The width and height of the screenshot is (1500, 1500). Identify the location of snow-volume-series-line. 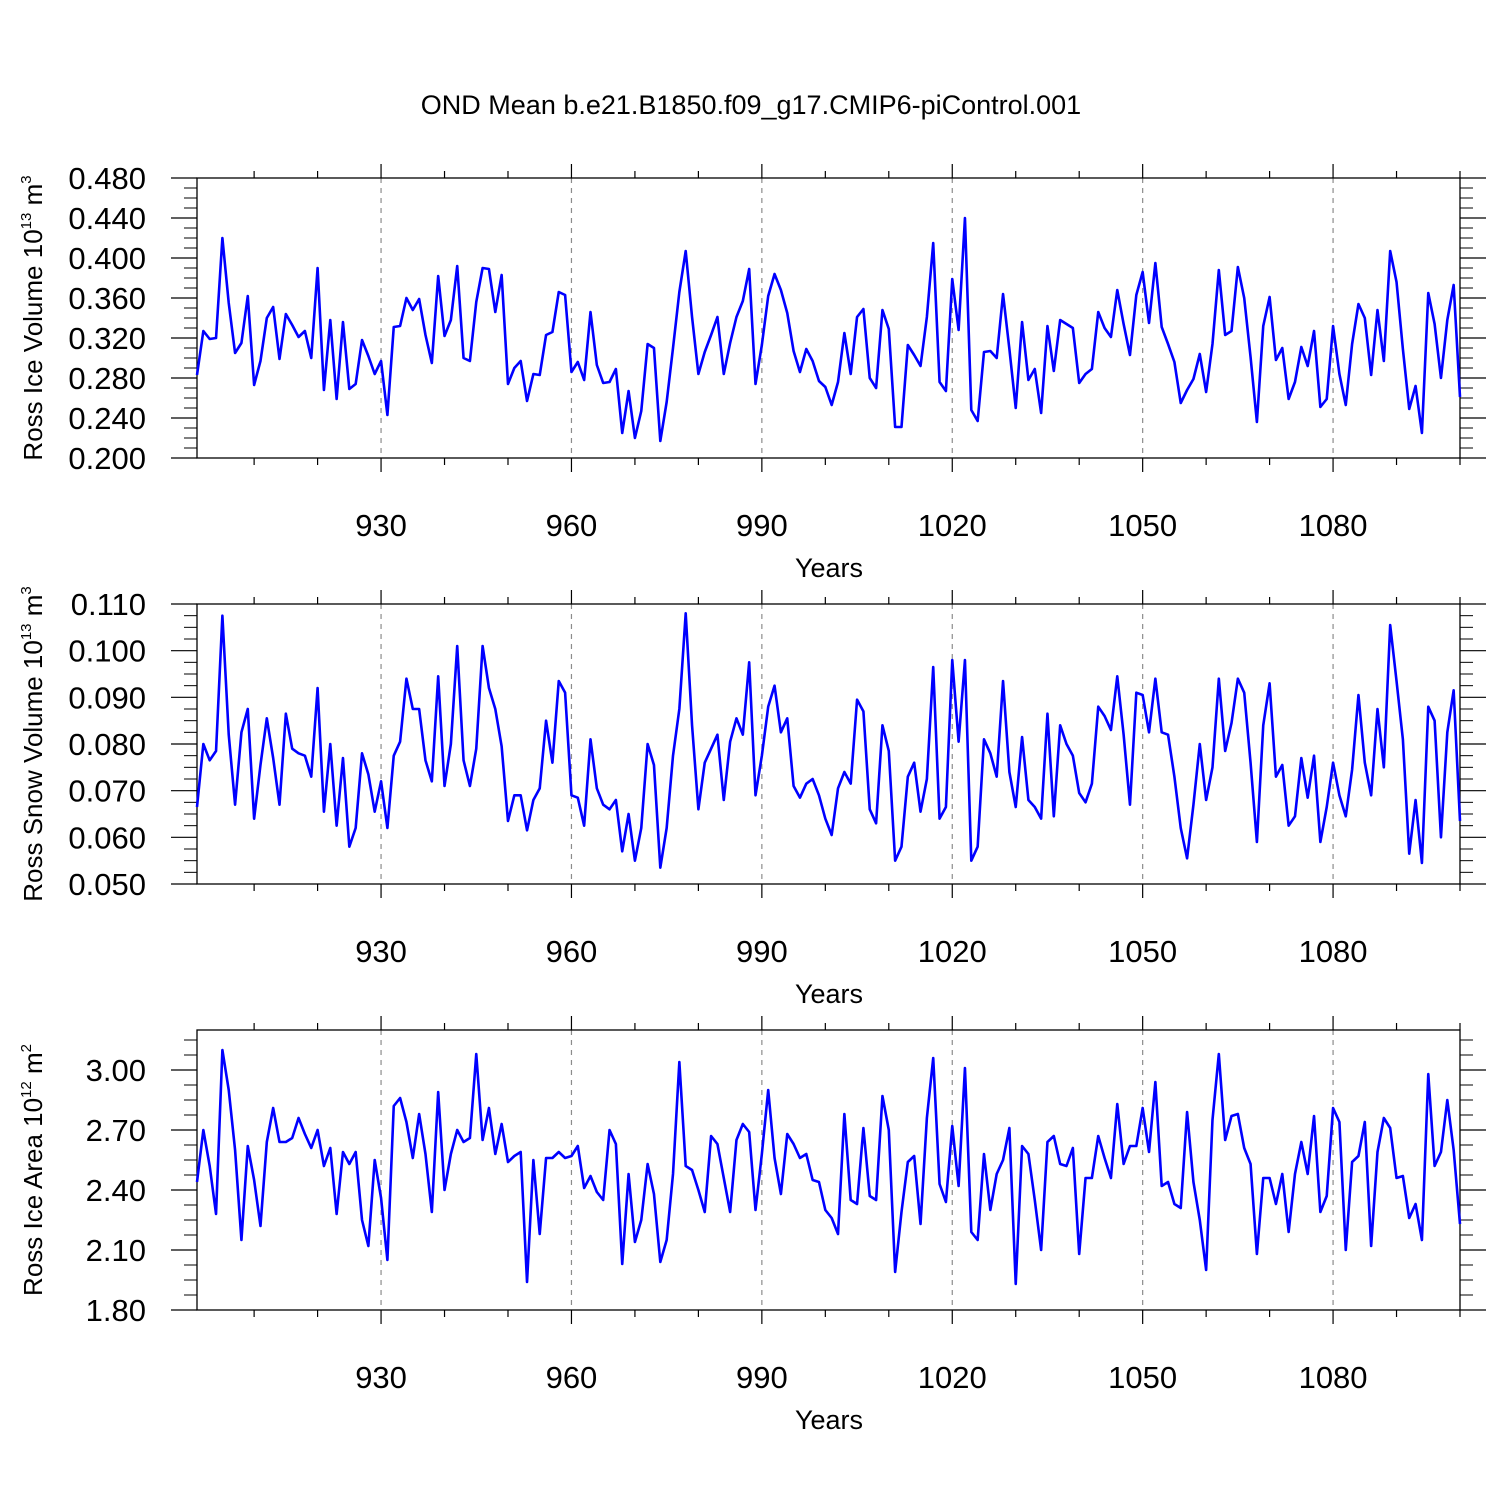
(828, 740).